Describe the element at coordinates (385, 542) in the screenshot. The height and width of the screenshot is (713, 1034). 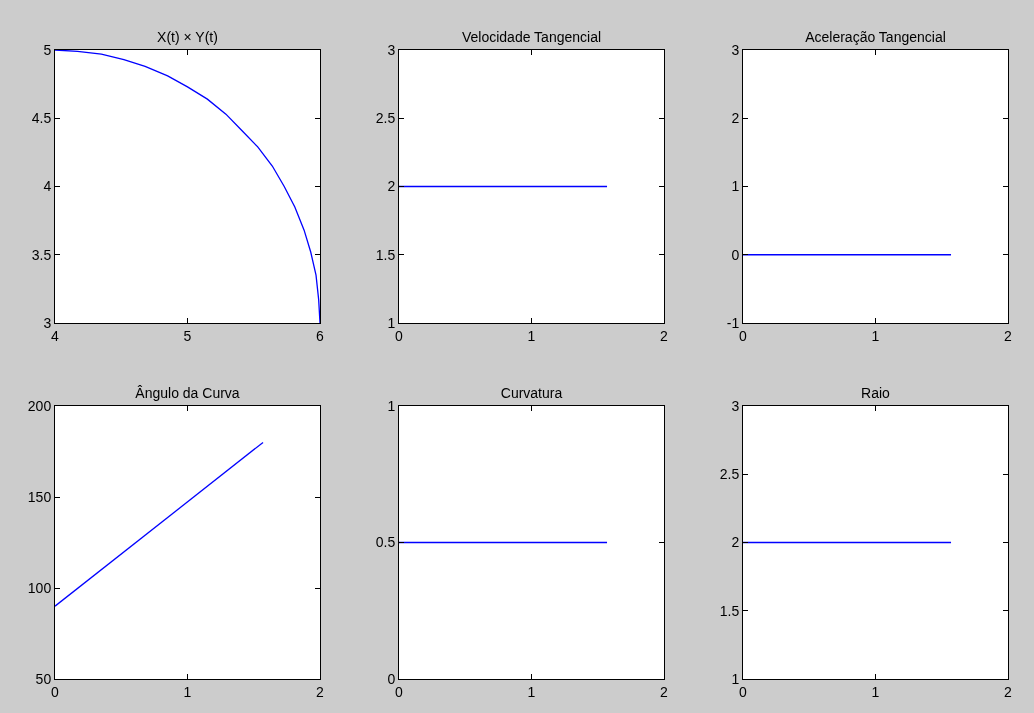
I see `y-tick-label: 0.5` at that location.